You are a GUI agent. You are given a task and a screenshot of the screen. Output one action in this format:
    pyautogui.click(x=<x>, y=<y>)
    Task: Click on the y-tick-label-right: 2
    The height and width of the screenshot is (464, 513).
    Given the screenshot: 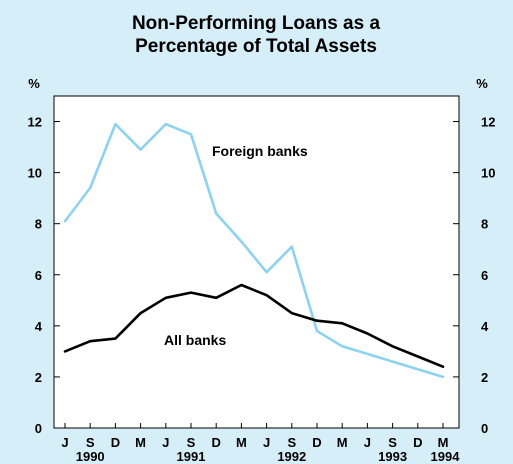 What is the action you would take?
    pyautogui.click(x=484, y=377)
    